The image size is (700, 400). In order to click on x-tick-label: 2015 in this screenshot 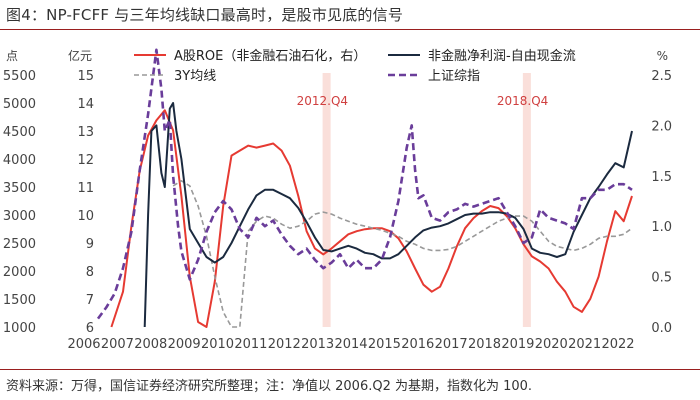, I will do `click(384, 344)`.